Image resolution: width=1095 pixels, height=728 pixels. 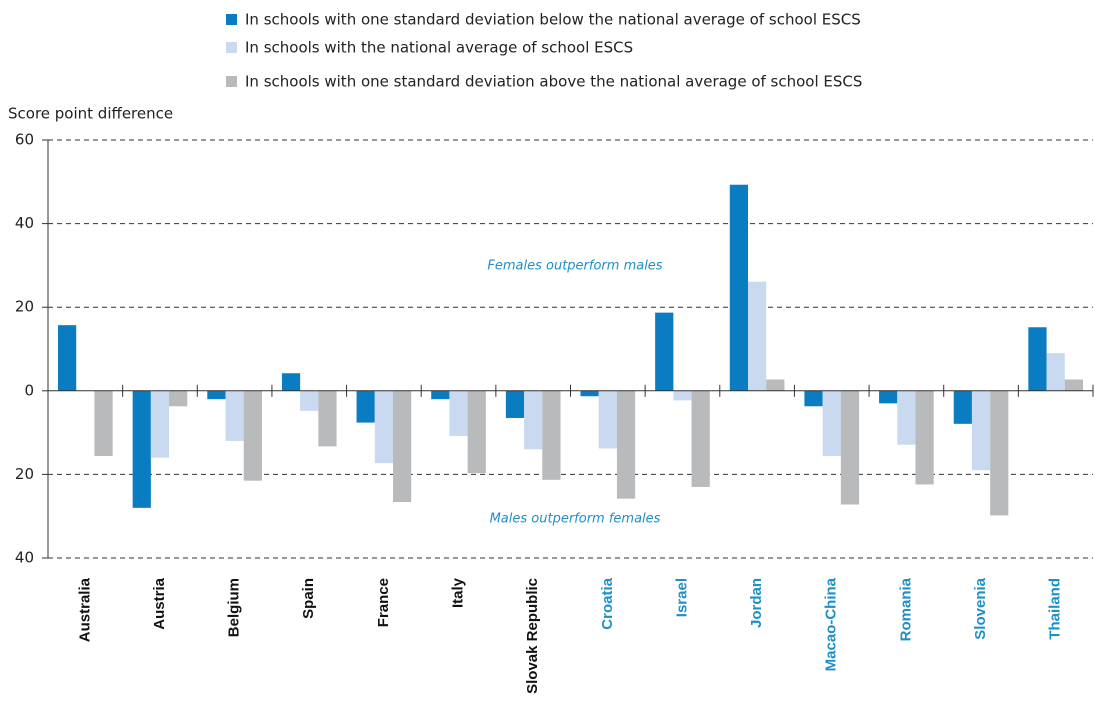 I want to click on x-tick-label: France, so click(x=383, y=602).